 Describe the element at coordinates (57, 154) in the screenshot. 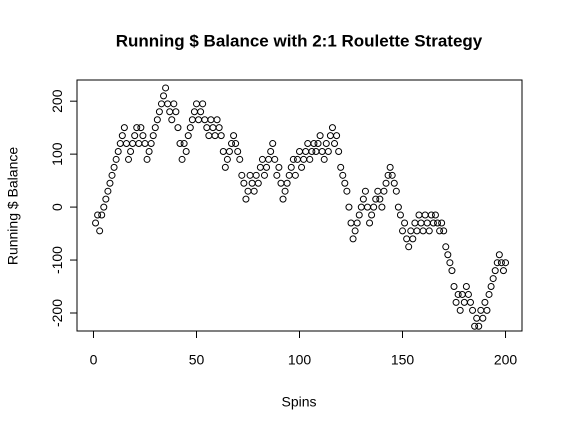

I see `y-tick-label: 100` at that location.